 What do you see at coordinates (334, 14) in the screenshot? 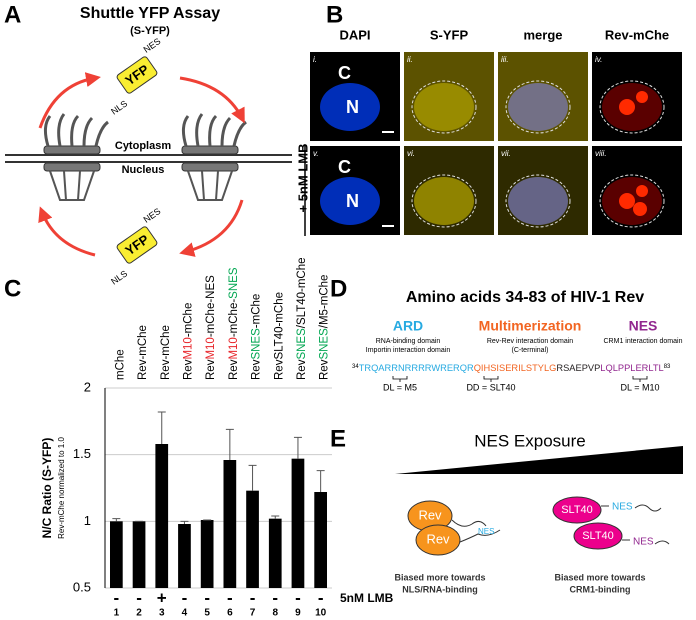
I see `panel-label: B` at bounding box center [334, 14].